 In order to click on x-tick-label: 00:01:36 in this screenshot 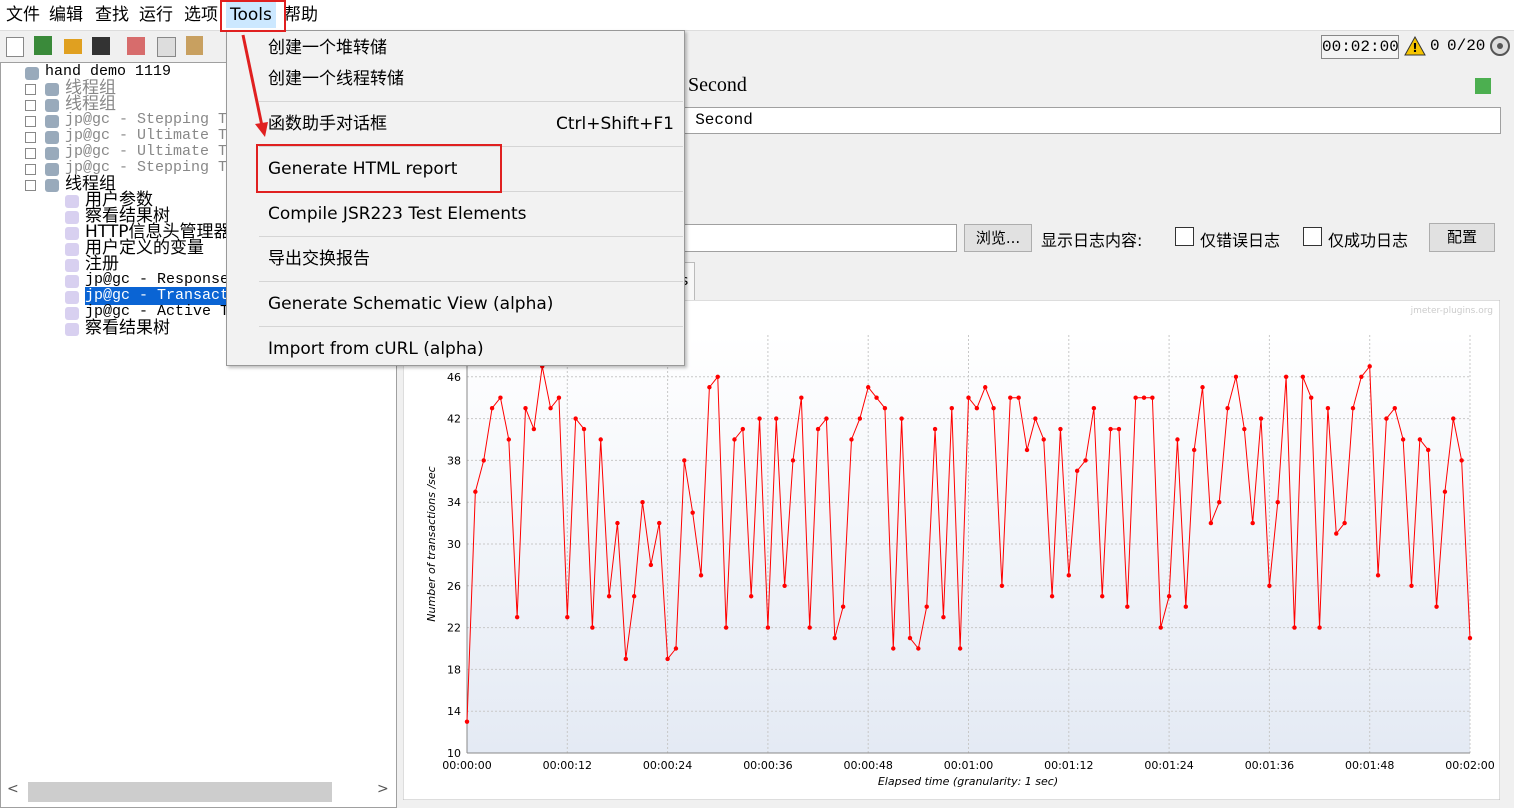, I will do `click(1269, 765)`.